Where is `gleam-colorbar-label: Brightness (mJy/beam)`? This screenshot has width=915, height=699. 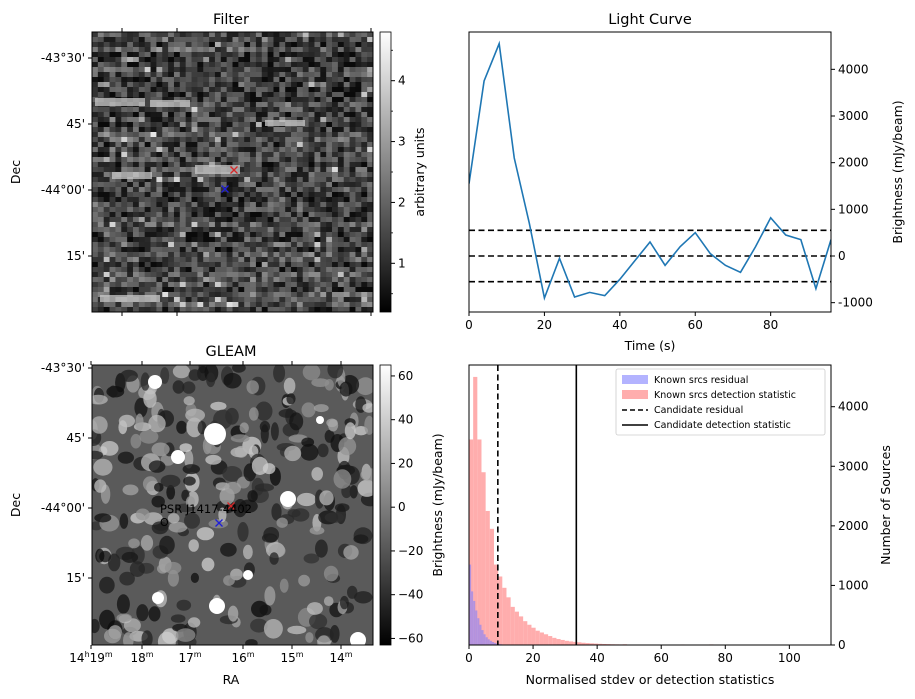
gleam-colorbar-label: Brightness (mJy/beam) is located at coordinates (437, 504).